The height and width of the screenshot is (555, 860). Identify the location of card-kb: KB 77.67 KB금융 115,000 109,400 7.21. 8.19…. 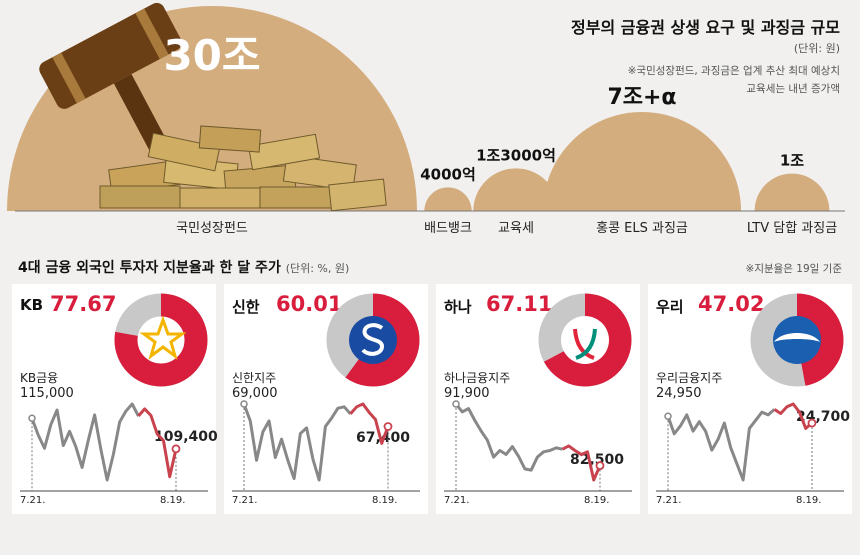
(115, 399).